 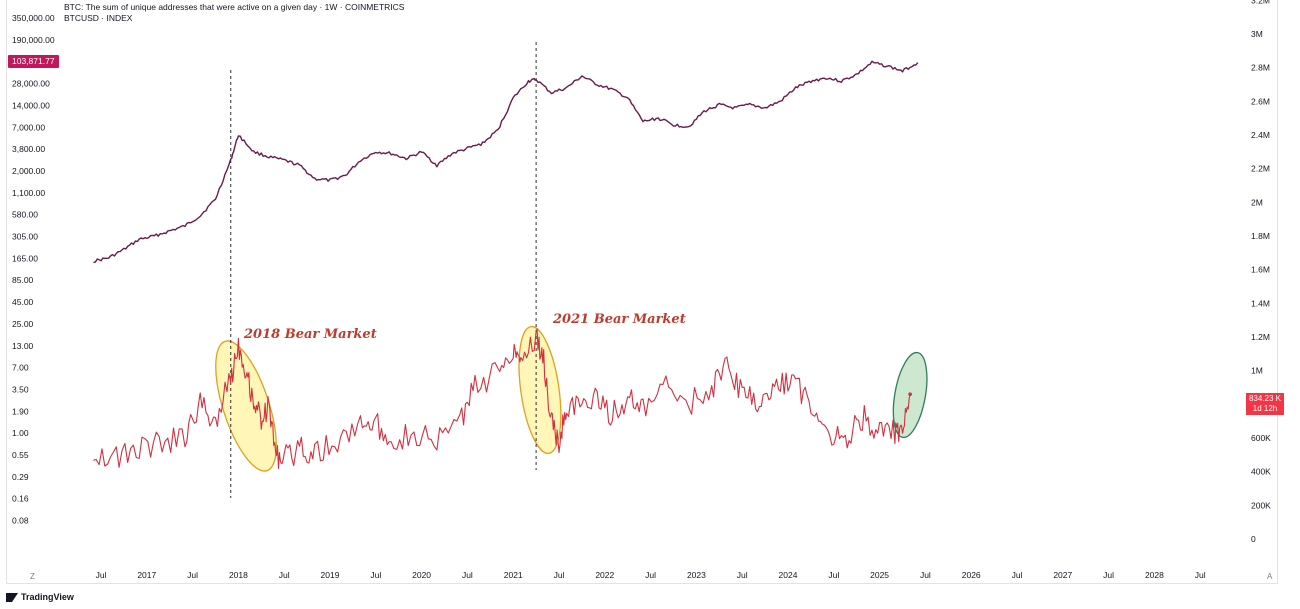 I want to click on legend-line-2: BTCUSD · INDEX, so click(x=98, y=18).